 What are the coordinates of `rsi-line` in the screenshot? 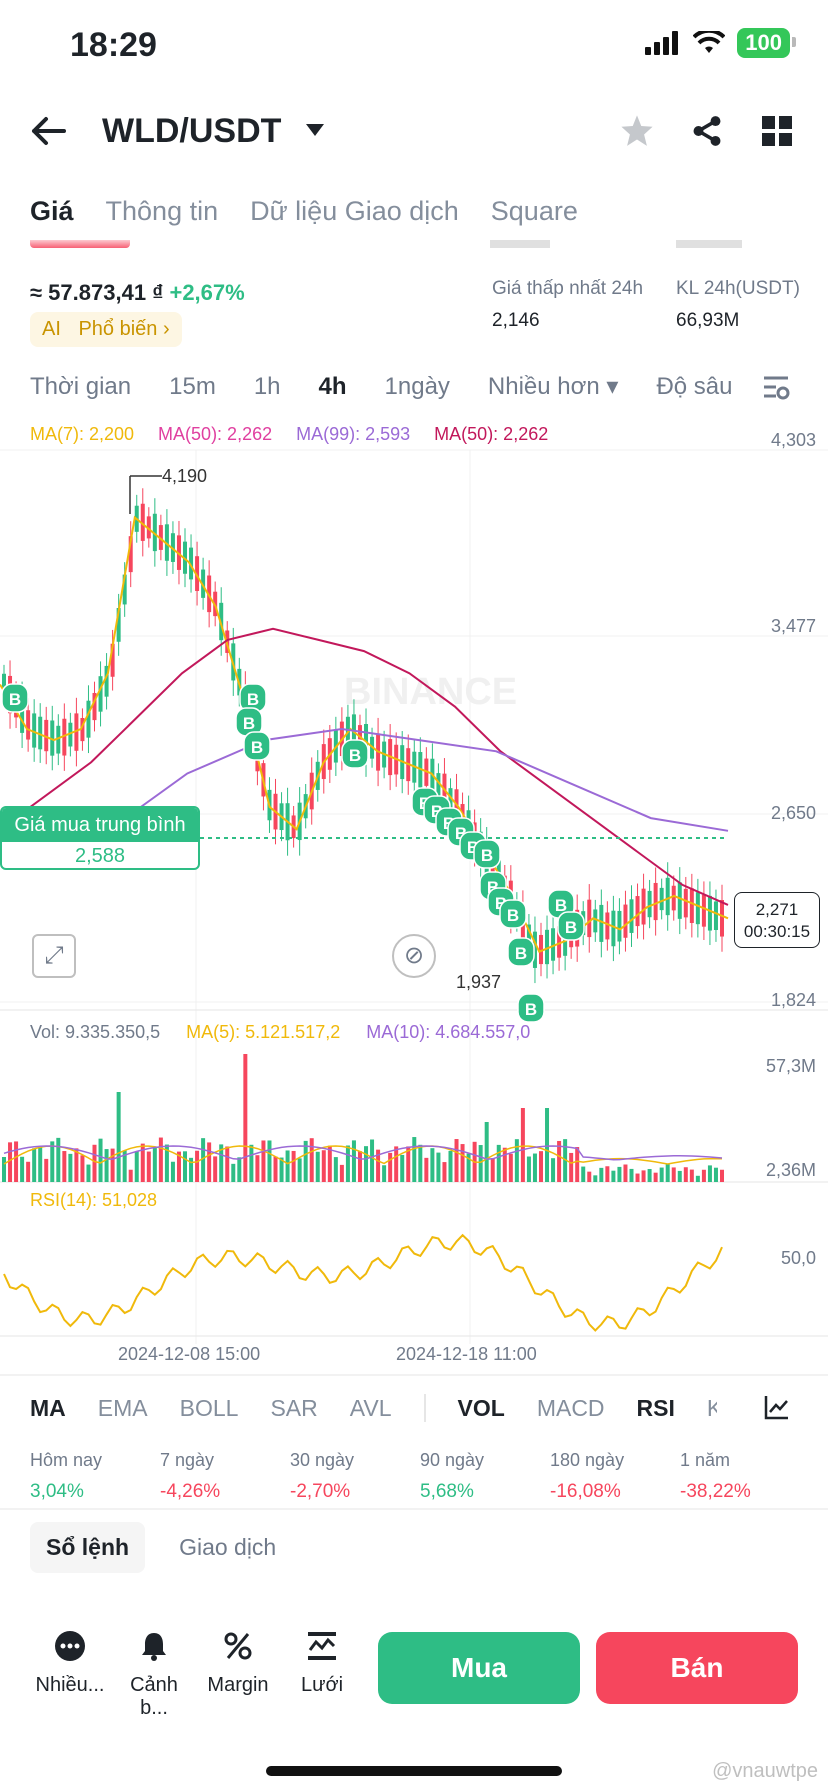 It's located at (363, 1282).